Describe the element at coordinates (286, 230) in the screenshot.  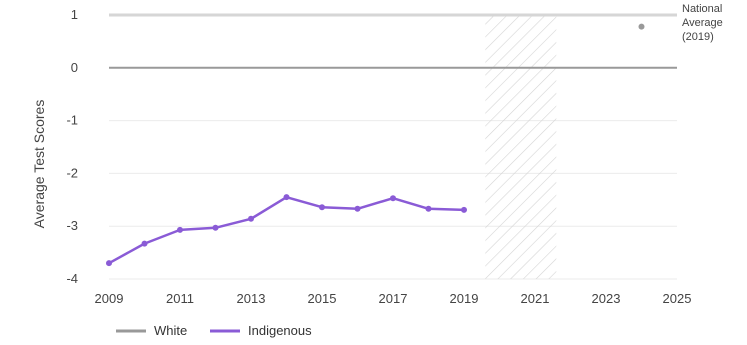
I see `series-line-indigenous` at that location.